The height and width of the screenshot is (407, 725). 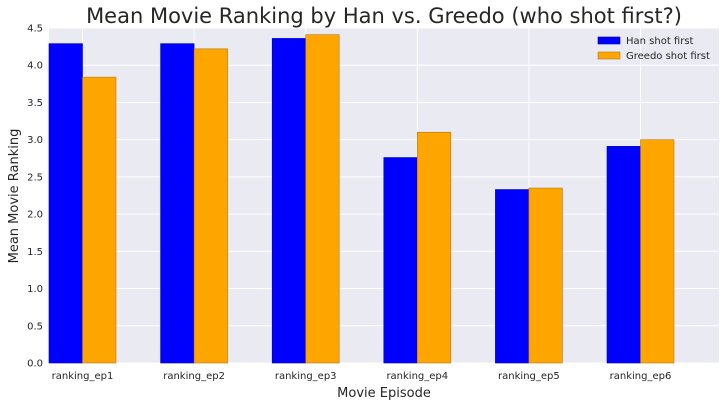 I want to click on bar-han-ranking_ep2, so click(x=177, y=203).